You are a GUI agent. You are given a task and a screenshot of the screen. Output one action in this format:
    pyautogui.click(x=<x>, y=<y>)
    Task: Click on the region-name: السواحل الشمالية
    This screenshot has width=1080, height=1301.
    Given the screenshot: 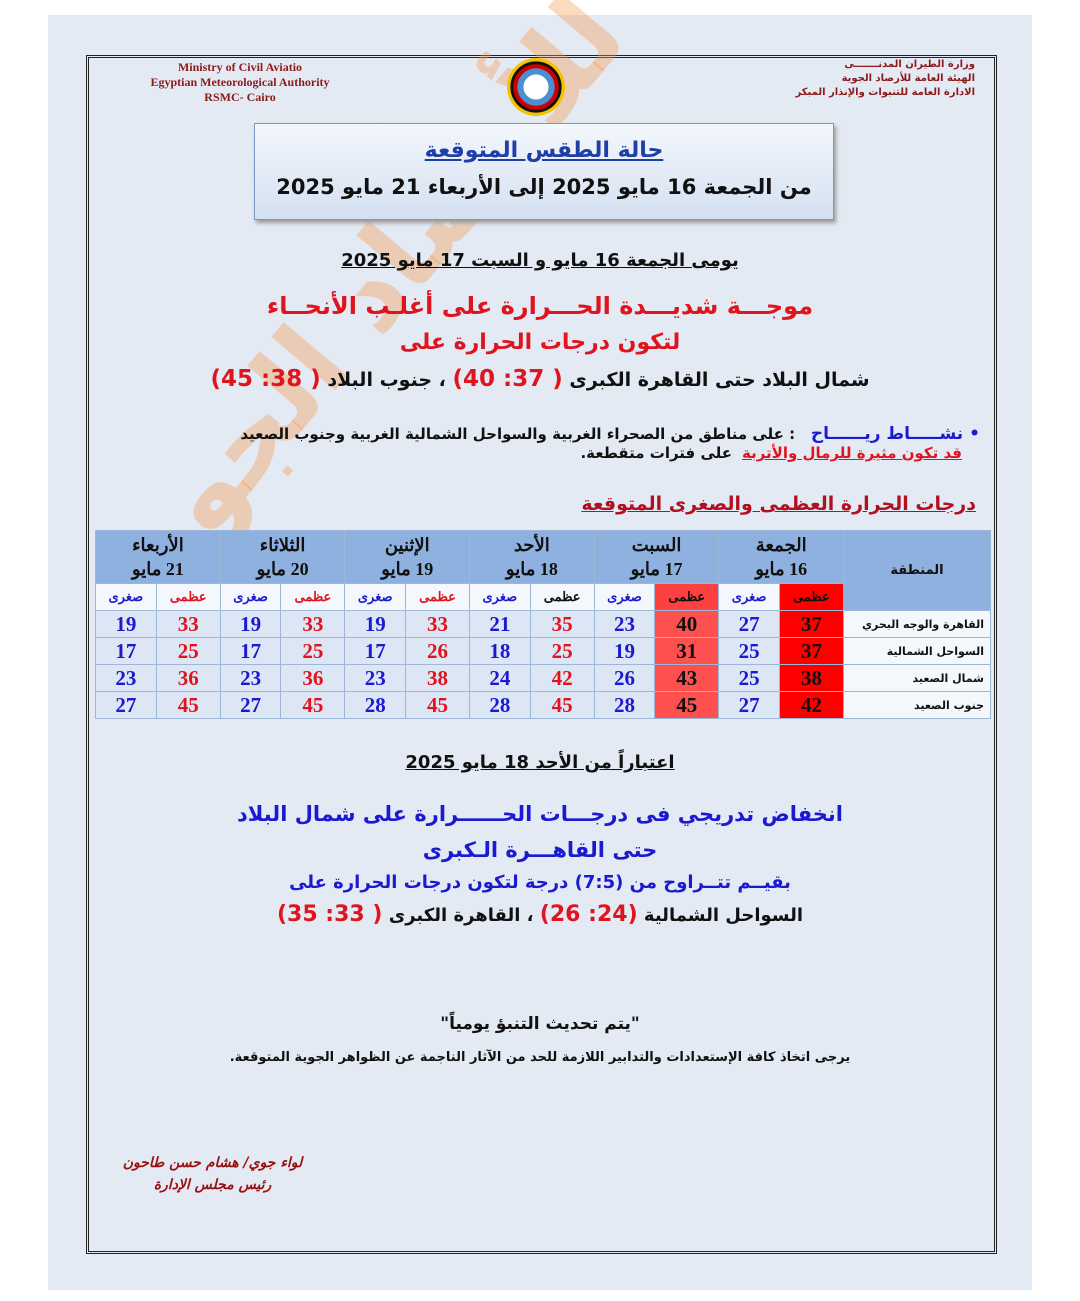 What is the action you would take?
    pyautogui.click(x=917, y=651)
    